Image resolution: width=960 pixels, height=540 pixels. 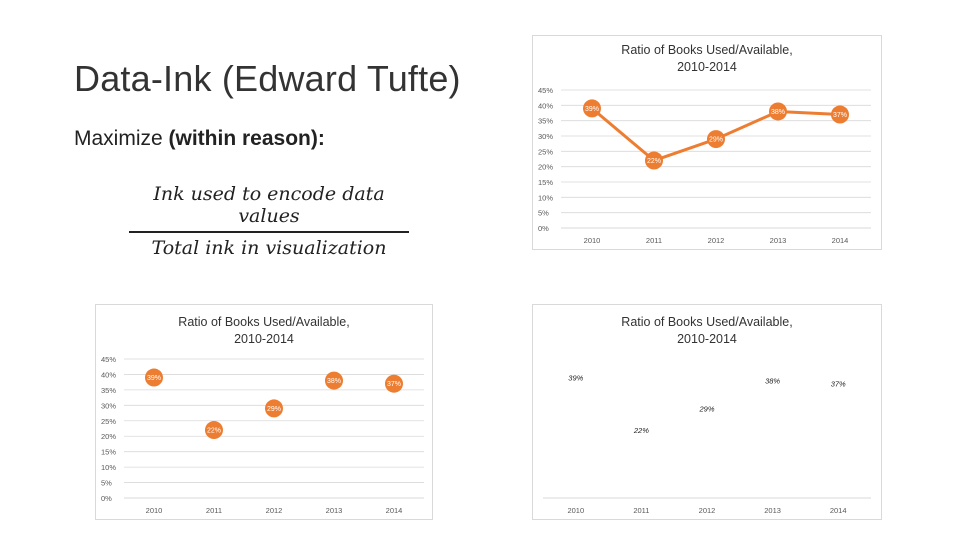 I want to click on slide-title: Data-Ink (Edward Tufte), so click(x=267, y=78).